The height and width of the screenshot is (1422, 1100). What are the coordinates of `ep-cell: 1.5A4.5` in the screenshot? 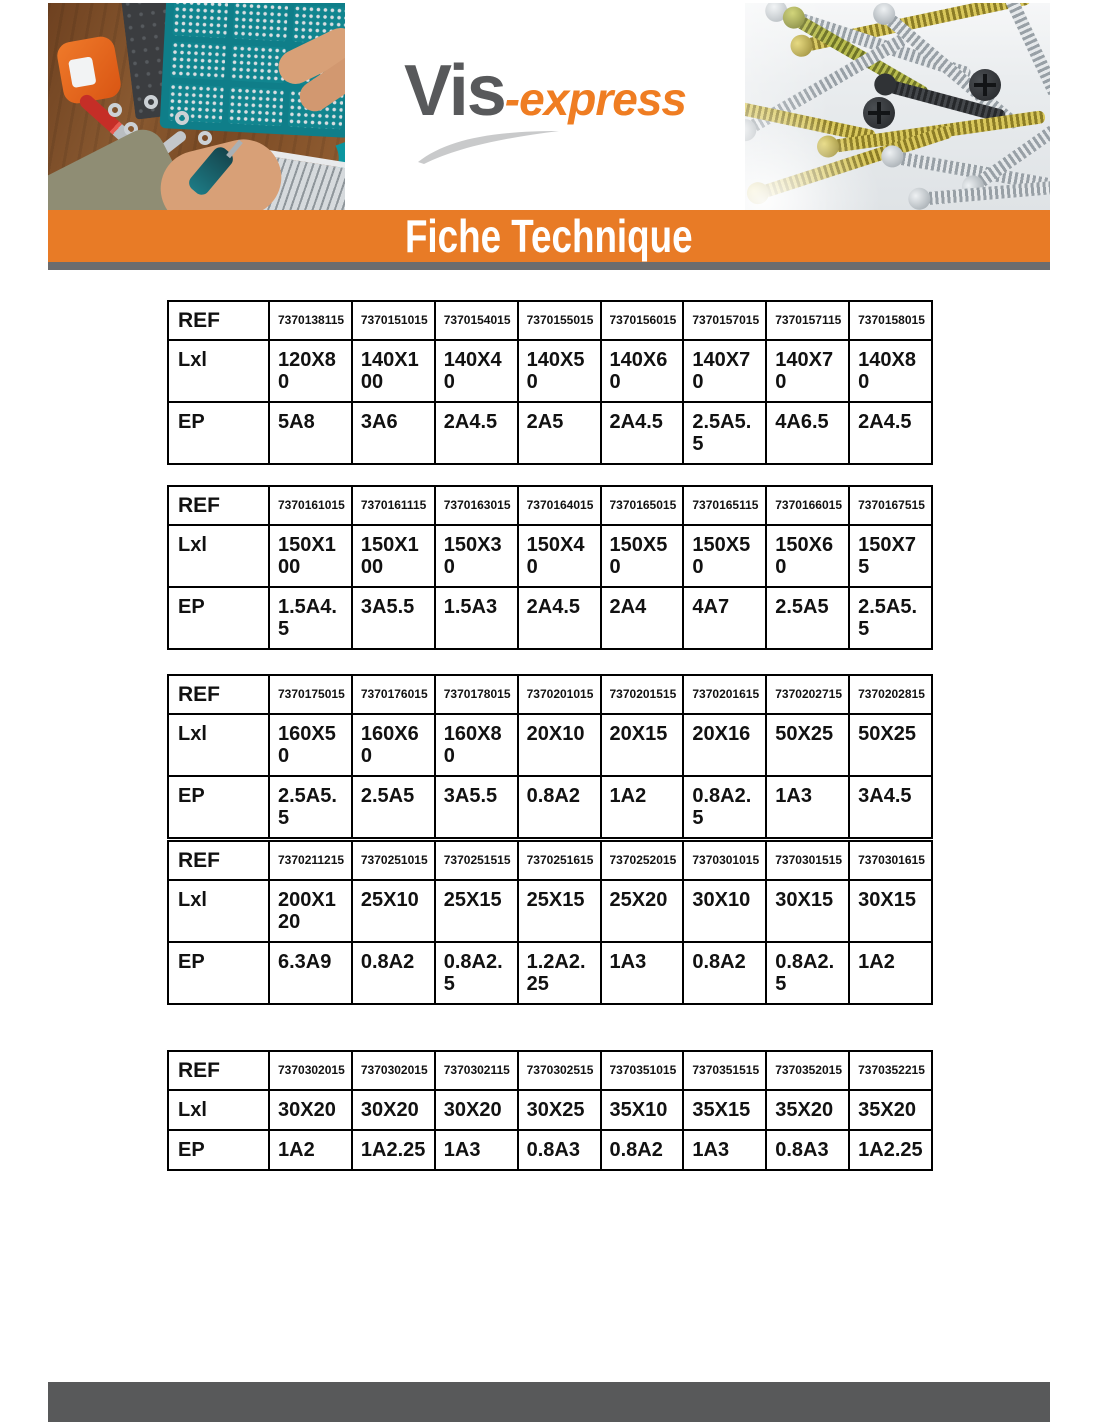 It's located at (310, 618).